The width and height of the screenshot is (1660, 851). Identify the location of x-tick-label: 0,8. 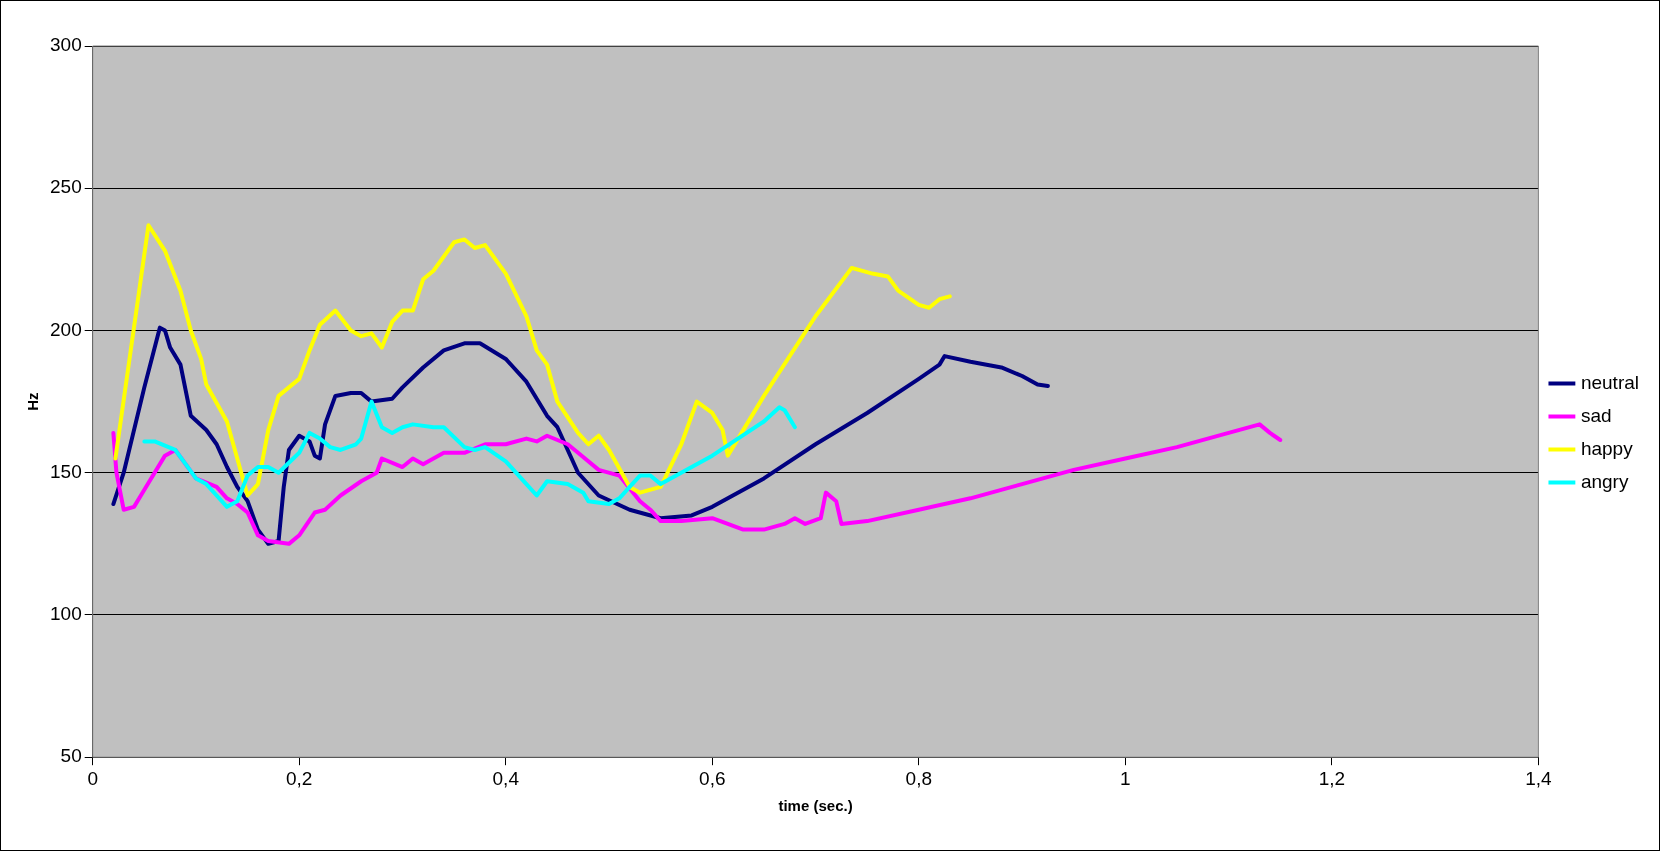
(919, 778).